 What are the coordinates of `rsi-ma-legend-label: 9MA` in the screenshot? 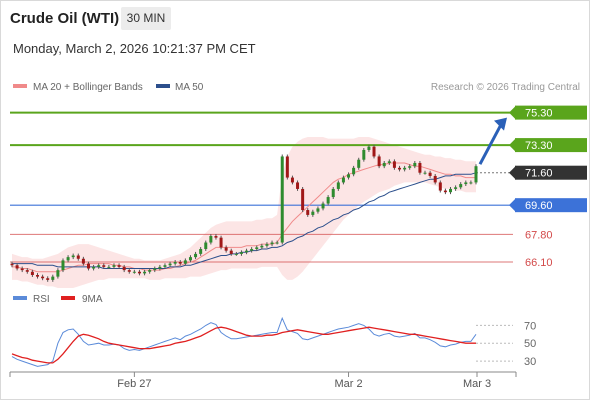 It's located at (92, 299).